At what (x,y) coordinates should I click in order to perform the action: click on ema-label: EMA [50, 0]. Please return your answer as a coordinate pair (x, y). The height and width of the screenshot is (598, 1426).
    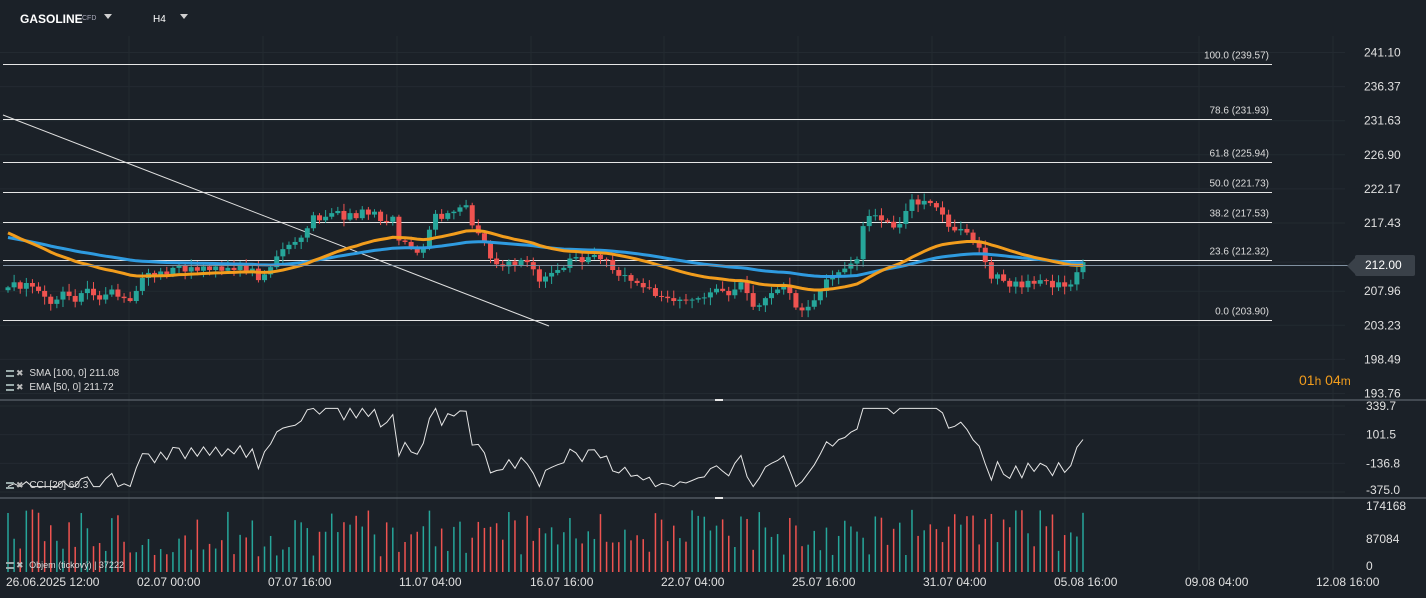
    Looking at the image, I should click on (55, 387).